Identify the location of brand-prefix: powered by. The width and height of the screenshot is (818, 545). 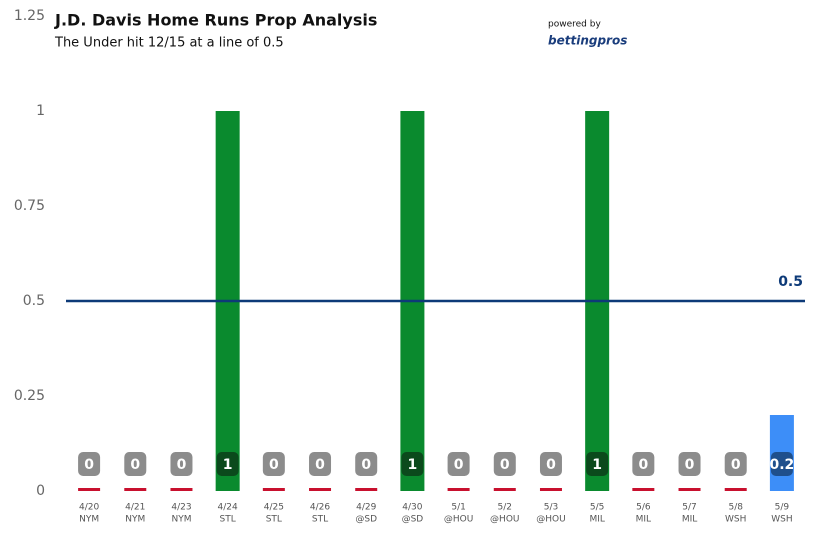
(574, 25).